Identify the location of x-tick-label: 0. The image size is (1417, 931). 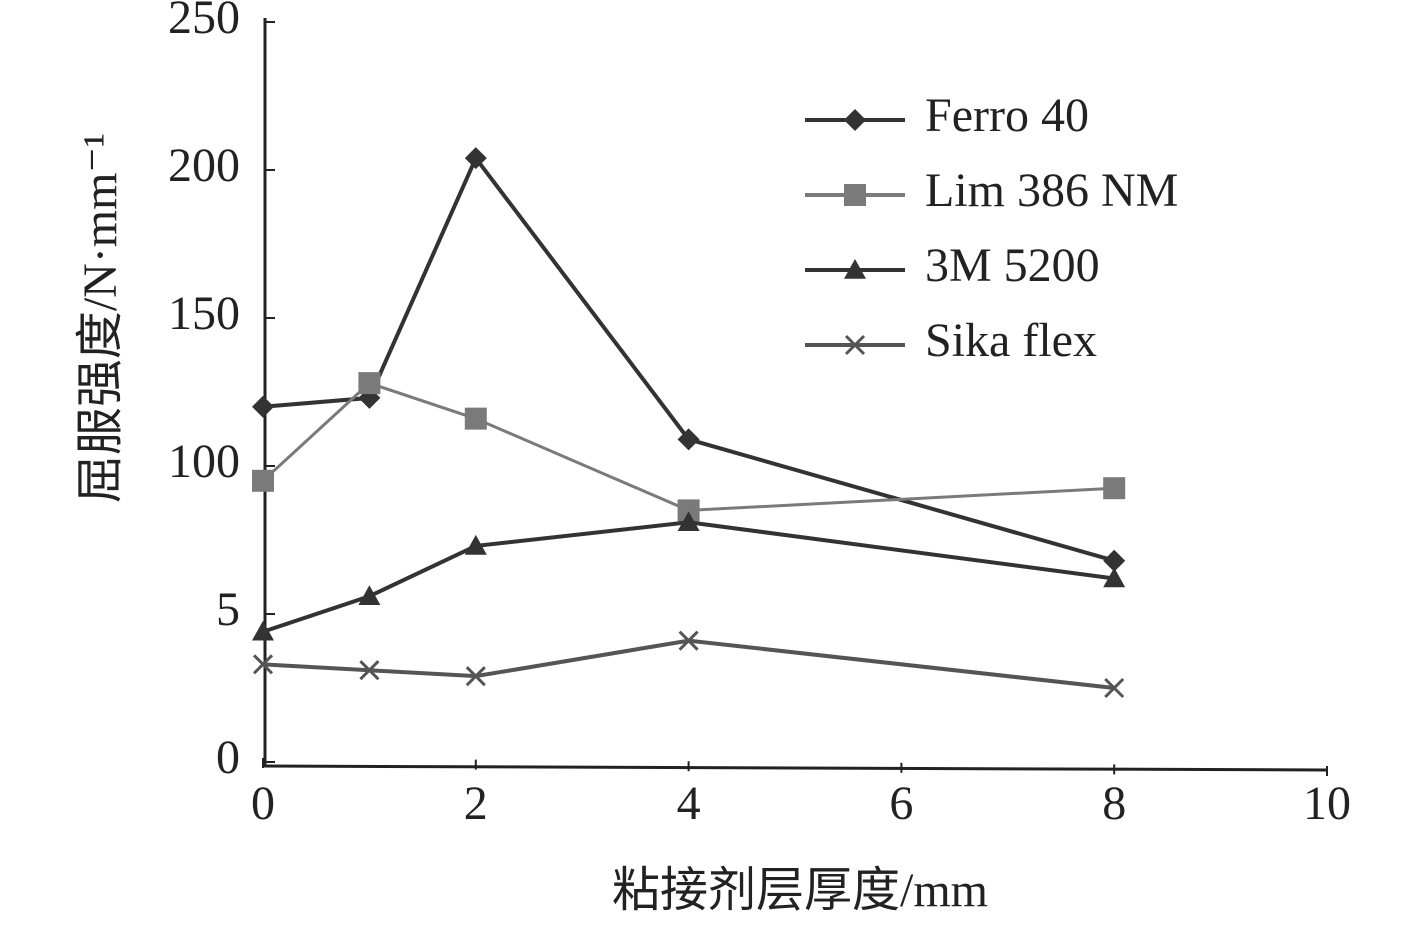
(263, 803).